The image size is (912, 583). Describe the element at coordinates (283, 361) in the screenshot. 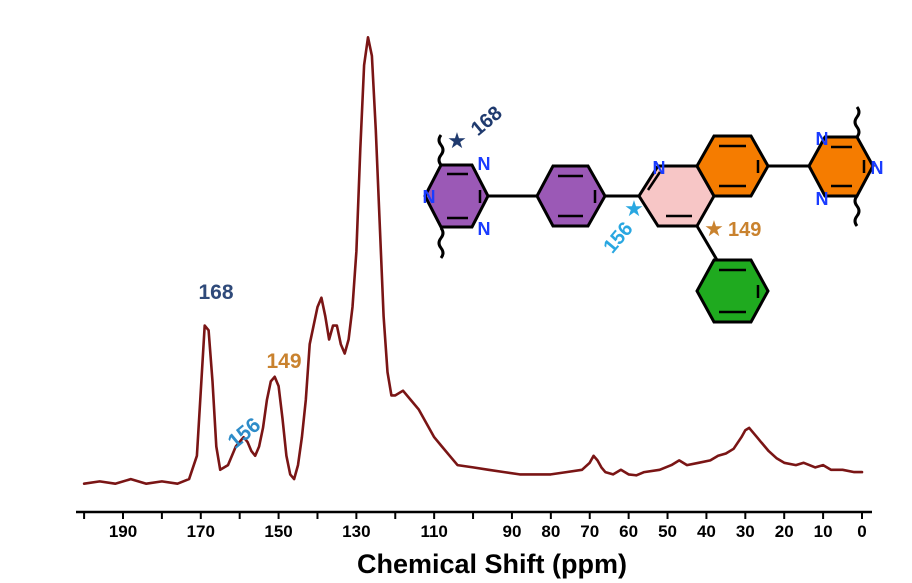

I see `peak-label-149: 149` at that location.